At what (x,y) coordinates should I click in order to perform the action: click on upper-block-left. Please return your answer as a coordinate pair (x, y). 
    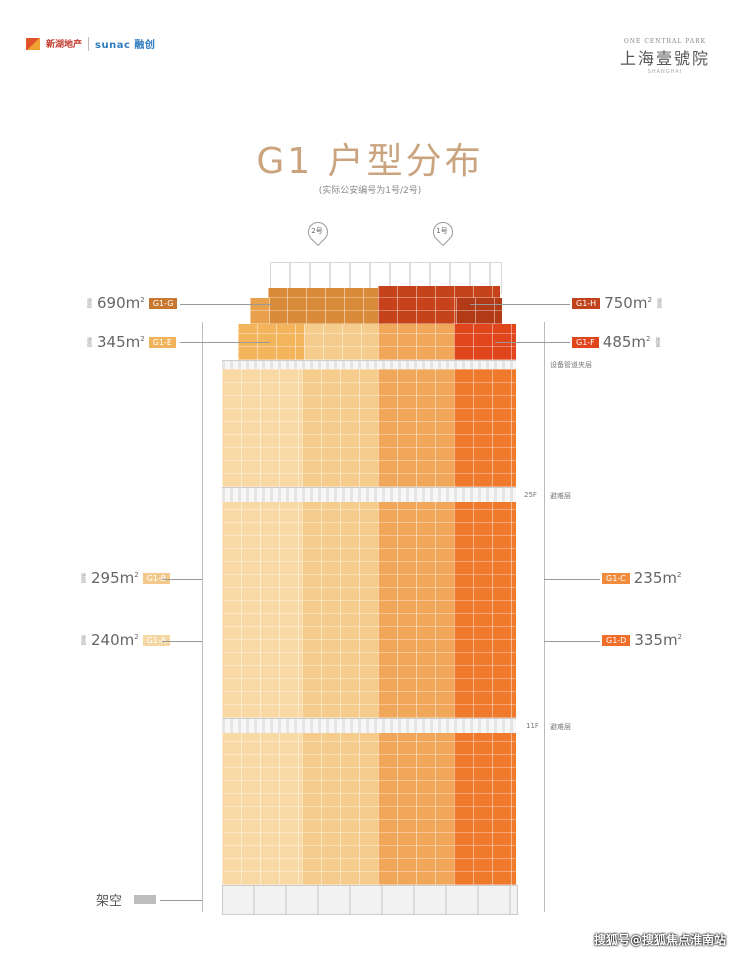
    Looking at the image, I should click on (341, 342).